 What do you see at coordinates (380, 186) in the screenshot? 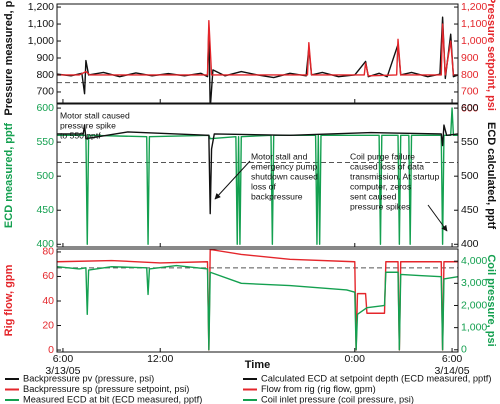
I see `annotation: computer, zeros` at bounding box center [380, 186].